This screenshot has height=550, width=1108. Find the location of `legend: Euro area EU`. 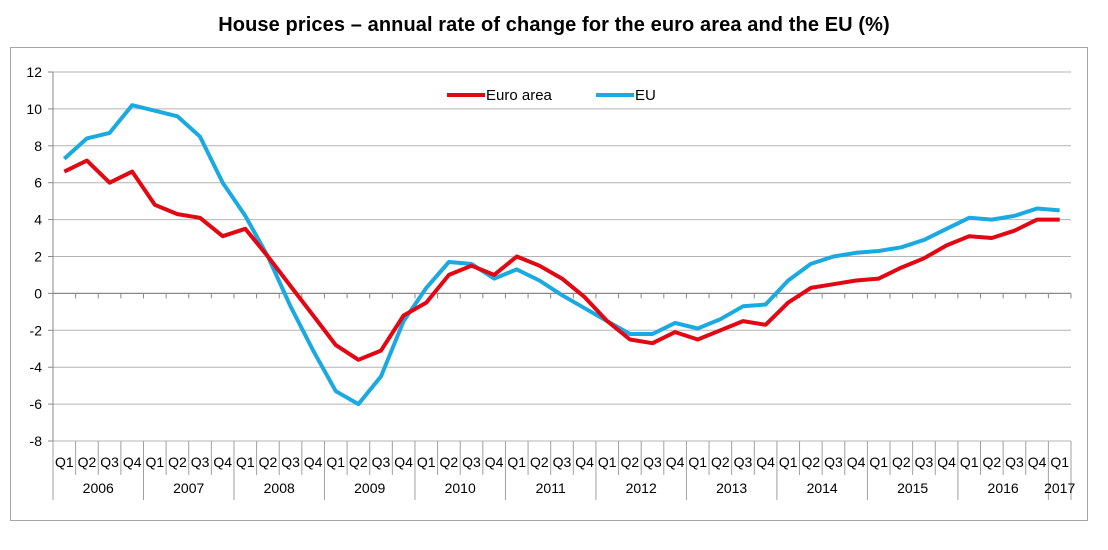

legend: Euro area EU is located at coordinates (551, 95).